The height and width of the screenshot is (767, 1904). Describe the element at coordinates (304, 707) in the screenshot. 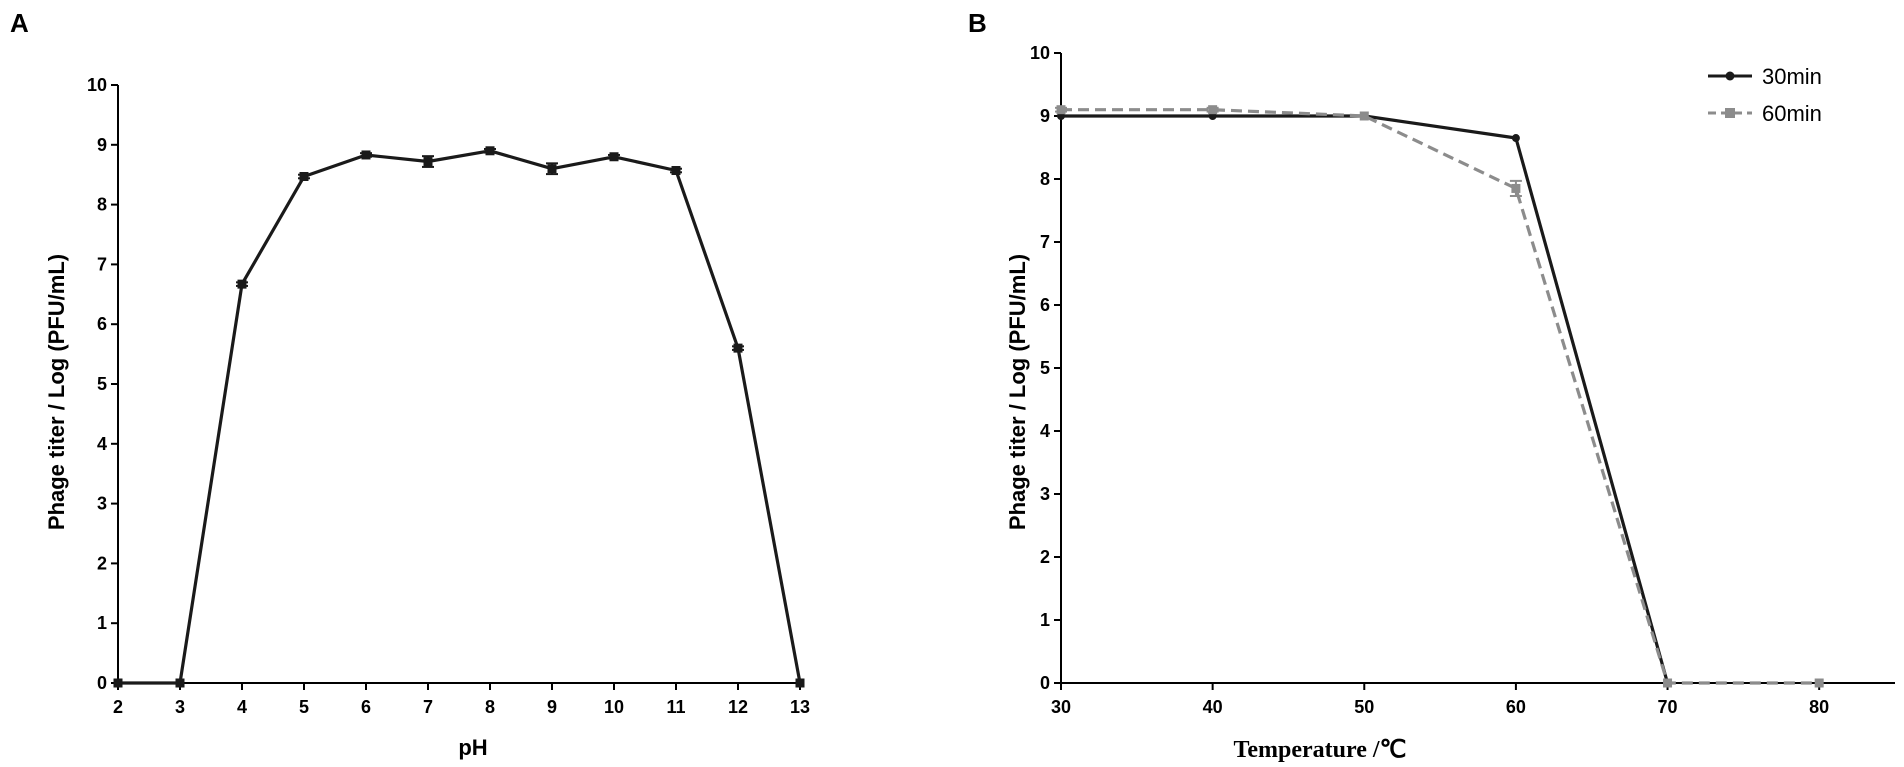

I see `x-tick-label: 5` at that location.